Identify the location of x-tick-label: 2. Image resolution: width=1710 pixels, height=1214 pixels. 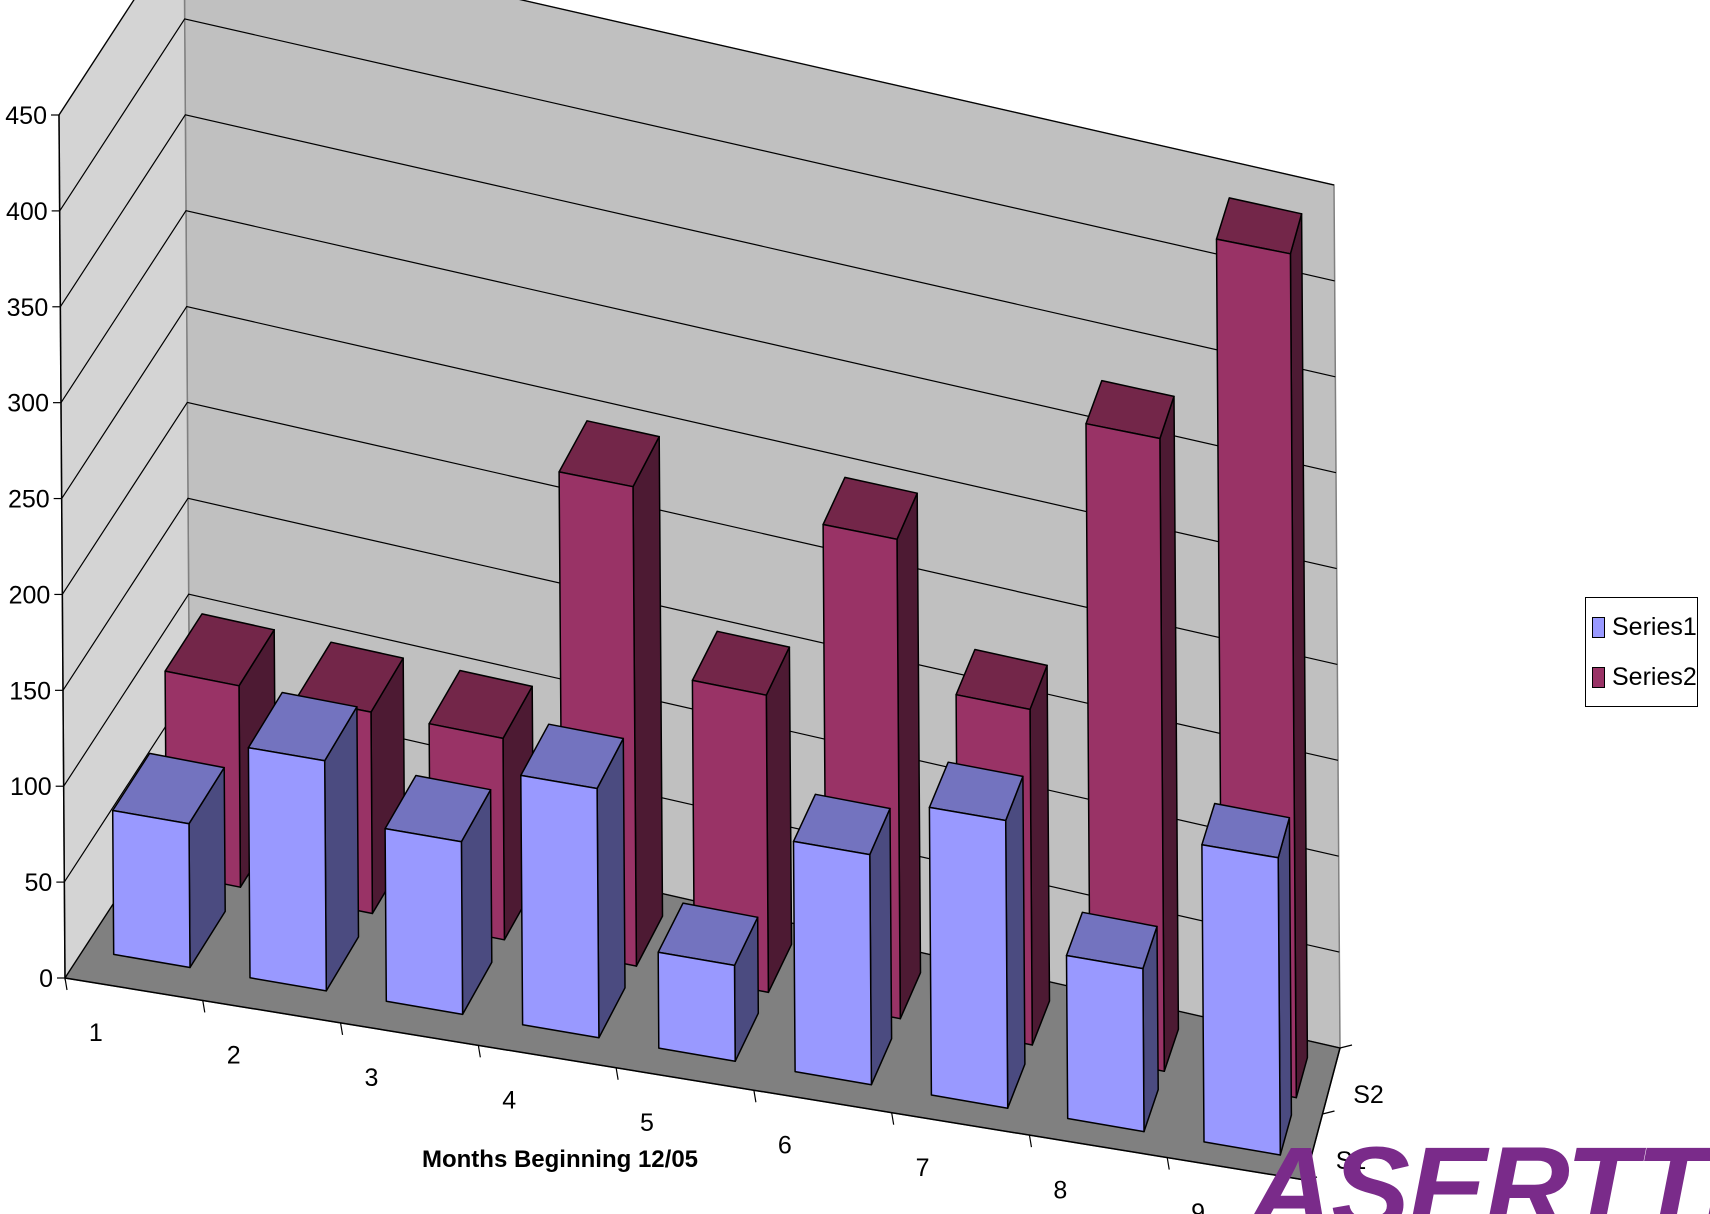
(234, 1056).